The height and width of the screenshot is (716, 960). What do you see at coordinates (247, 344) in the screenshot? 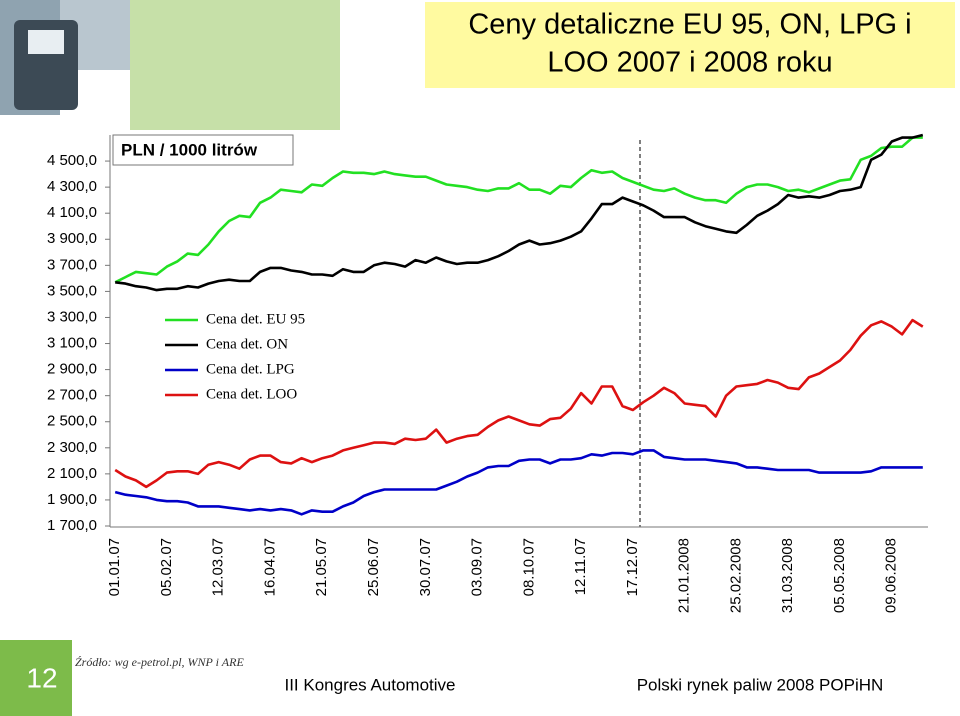
I see `legend-label: Cena det. ON` at bounding box center [247, 344].